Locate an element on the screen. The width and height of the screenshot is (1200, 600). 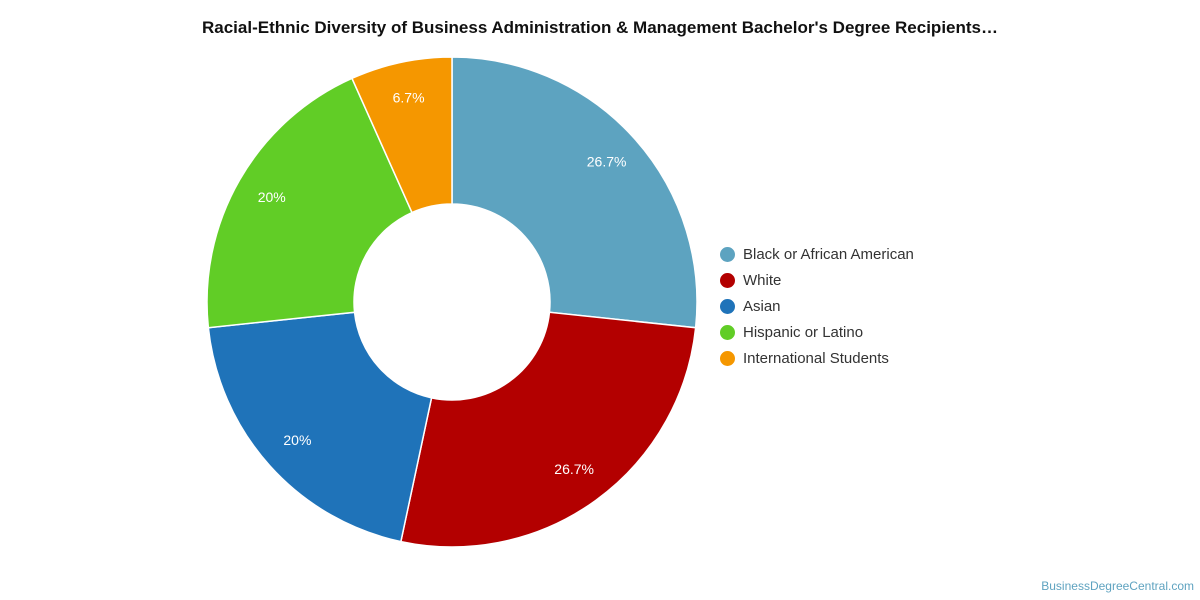
data-label-black-or-african-american: 26.7% is located at coordinates (607, 162).